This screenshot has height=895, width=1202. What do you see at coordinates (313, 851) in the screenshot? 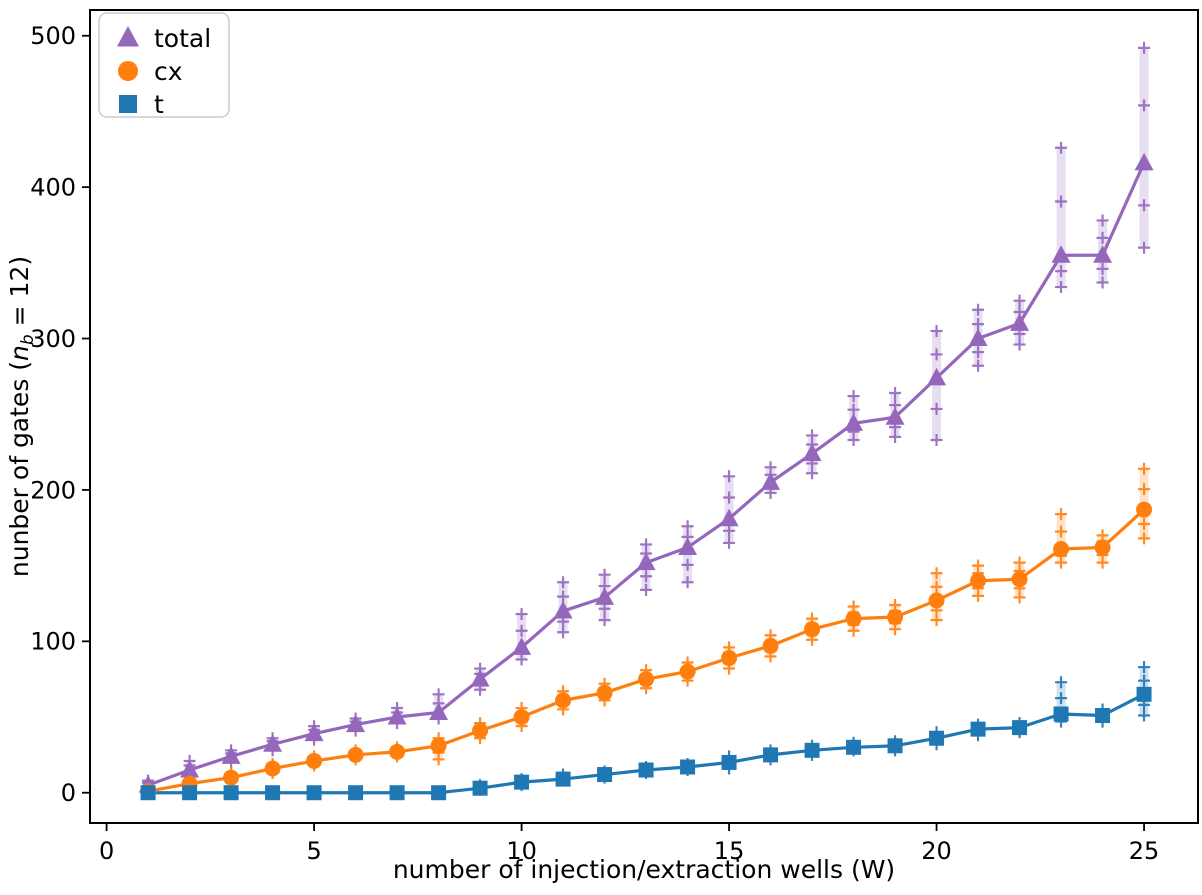
I see `x-tick-label-5: 5` at bounding box center [313, 851].